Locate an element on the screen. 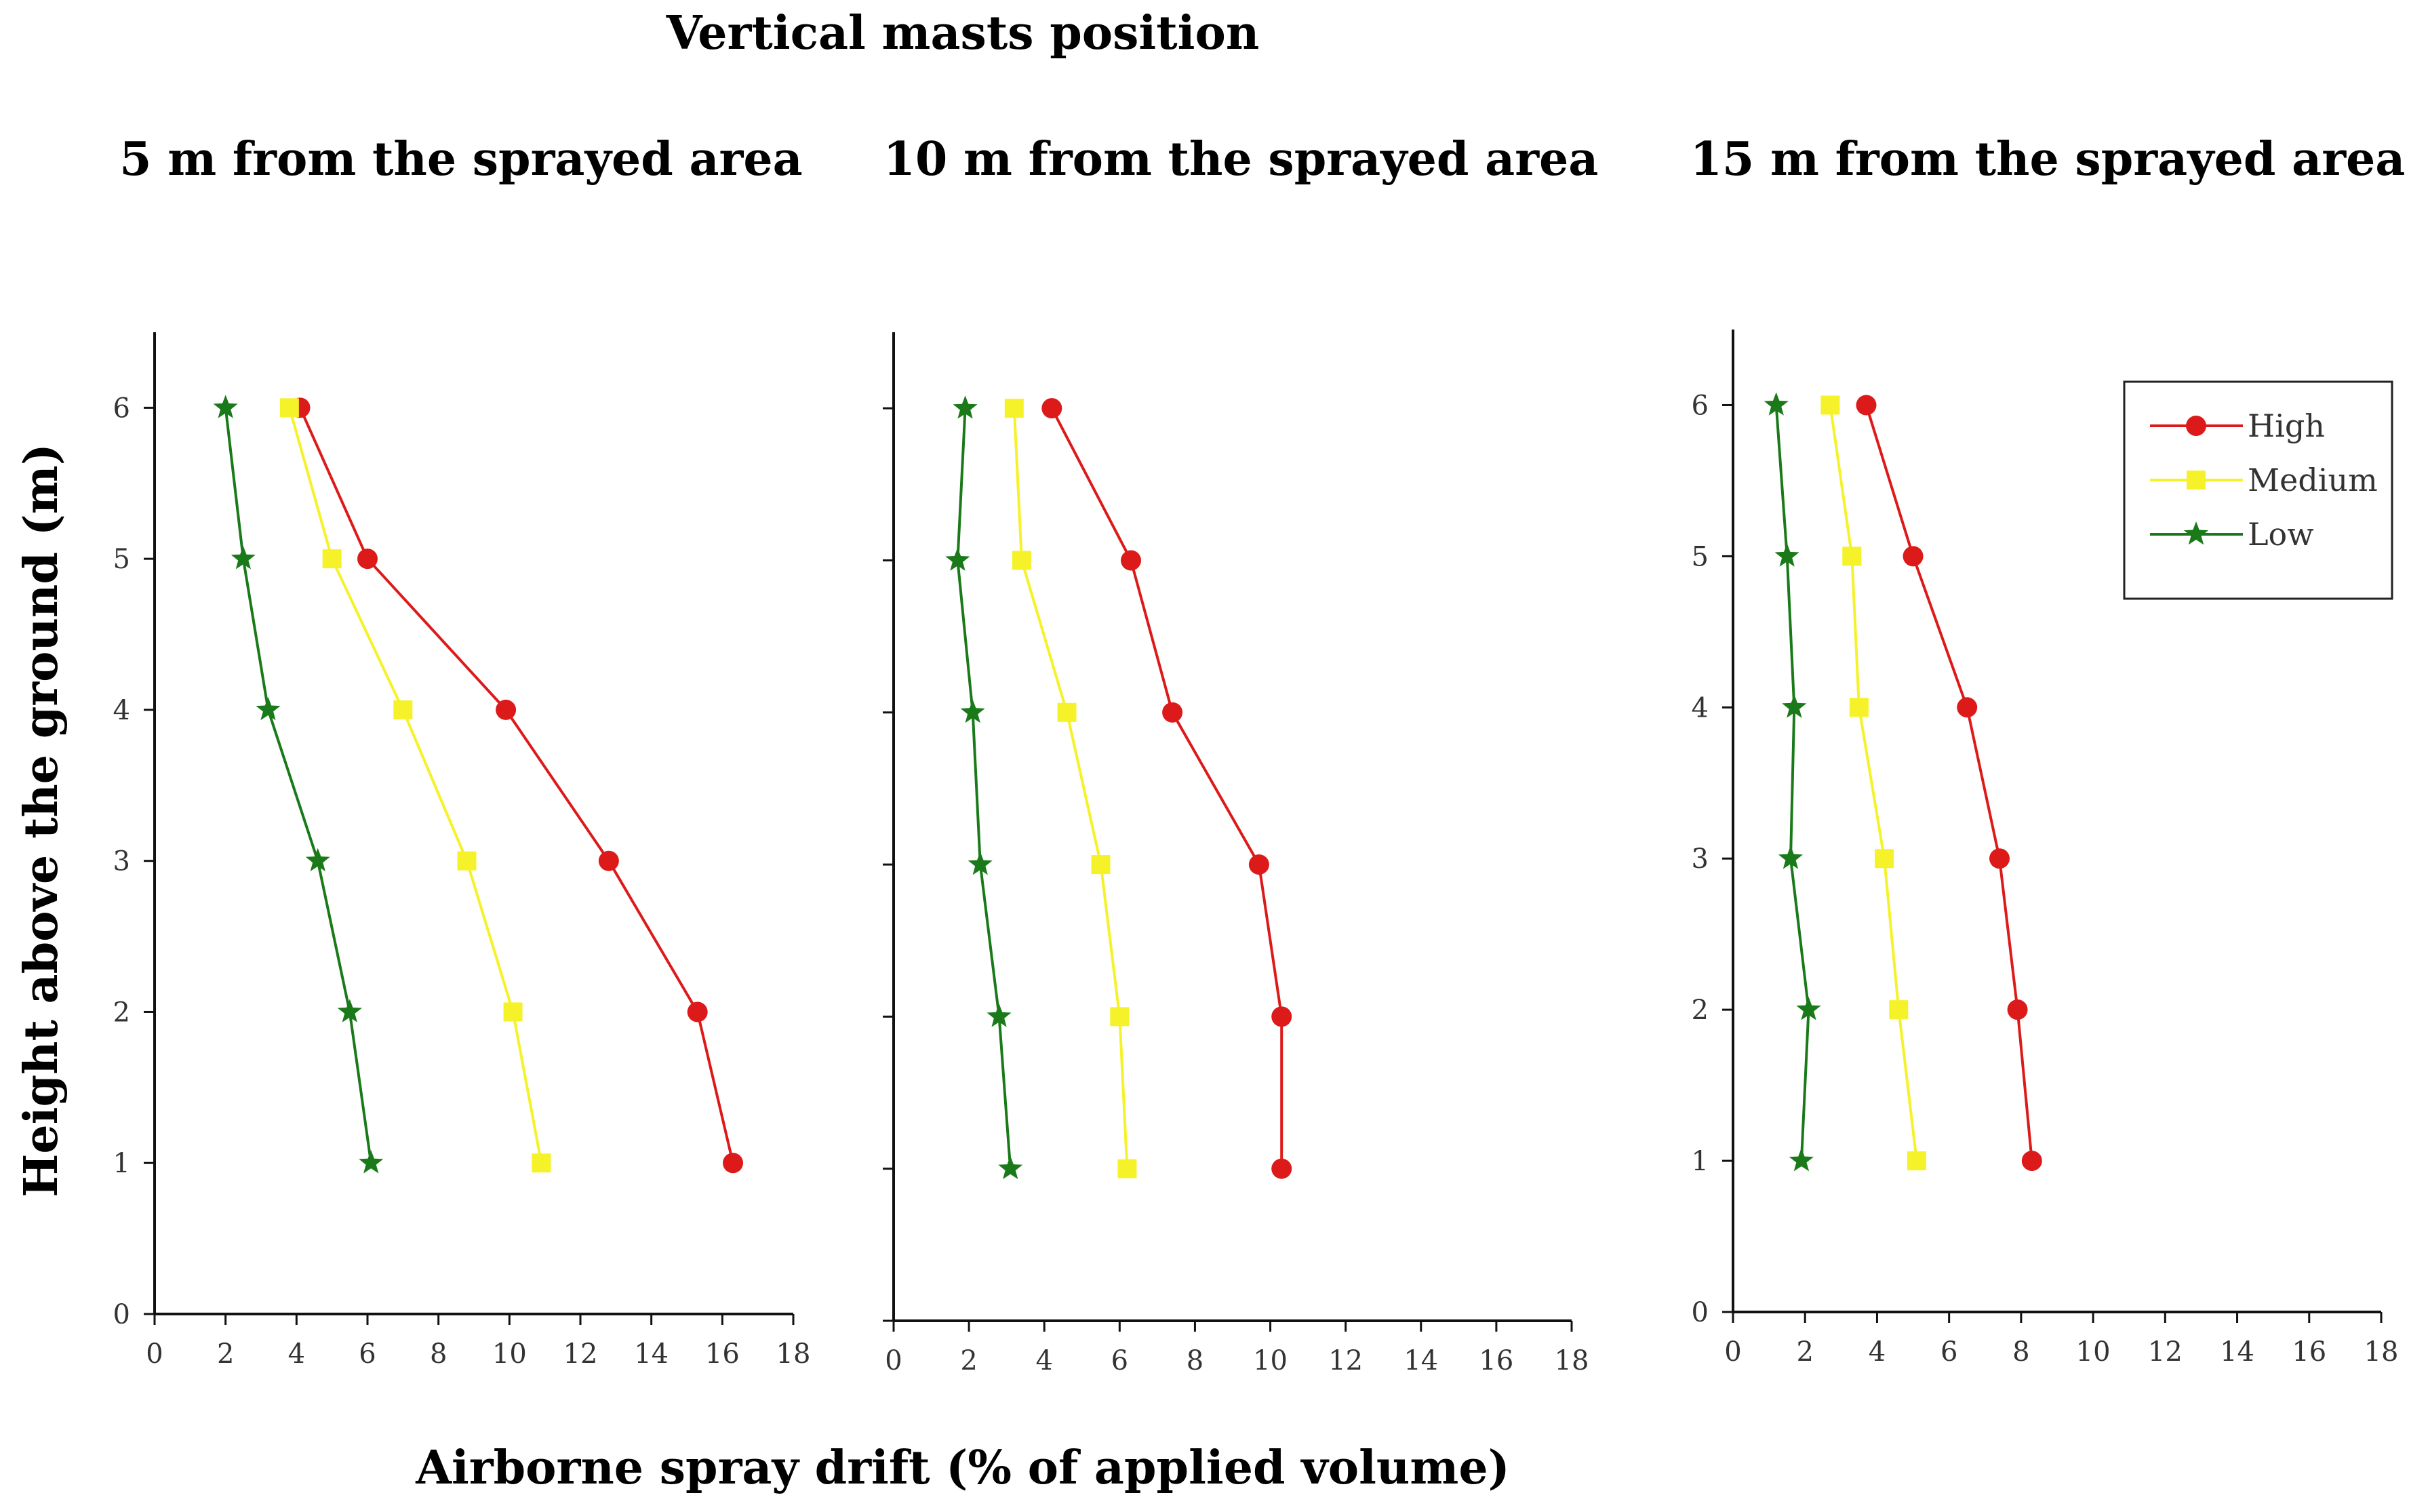 The image size is (2409, 1512). panel-3-x-tick-label: 18 is located at coordinates (2381, 1352).